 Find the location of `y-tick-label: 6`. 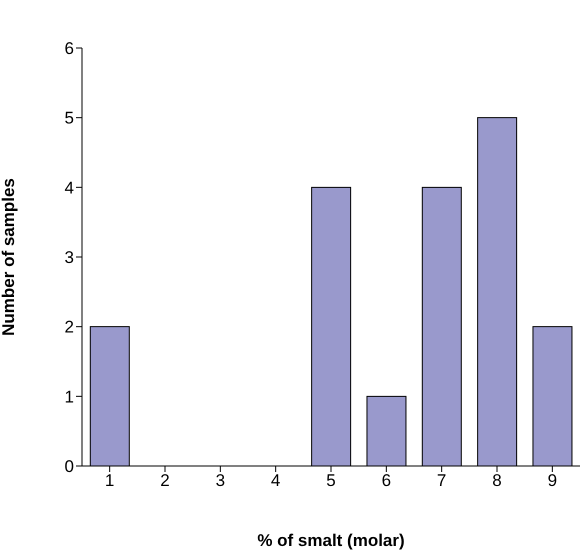

y-tick-label: 6 is located at coordinates (69, 48).